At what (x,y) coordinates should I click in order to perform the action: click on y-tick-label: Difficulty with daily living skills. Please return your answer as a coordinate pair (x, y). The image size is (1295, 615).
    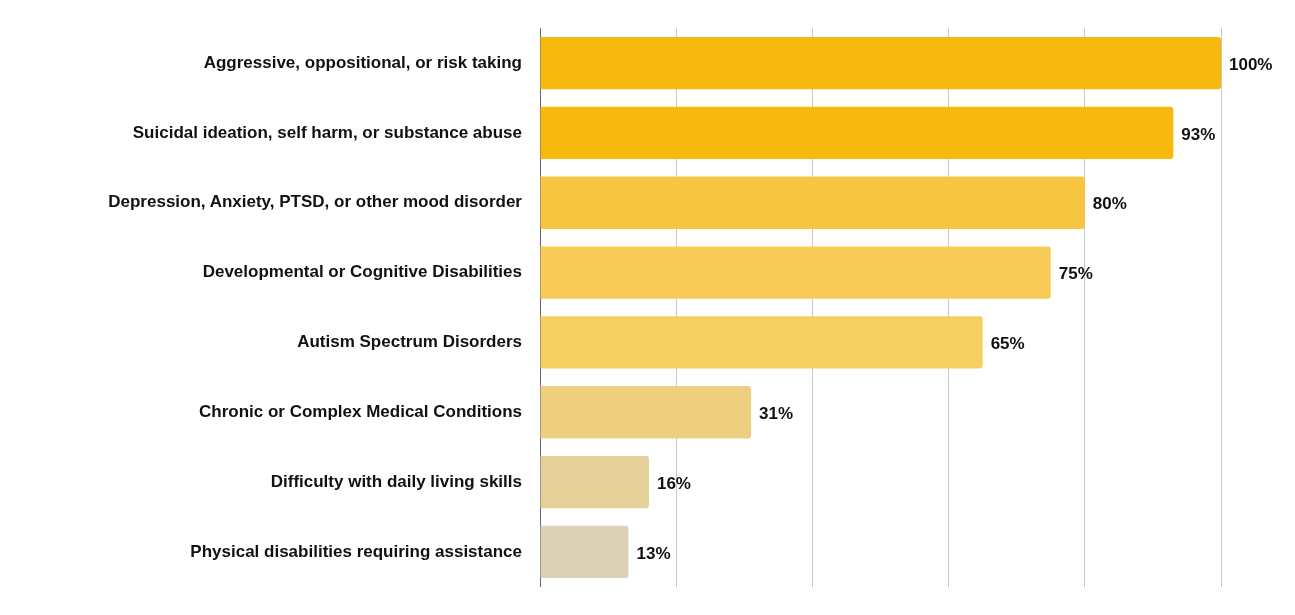
    Looking at the image, I should click on (396, 481).